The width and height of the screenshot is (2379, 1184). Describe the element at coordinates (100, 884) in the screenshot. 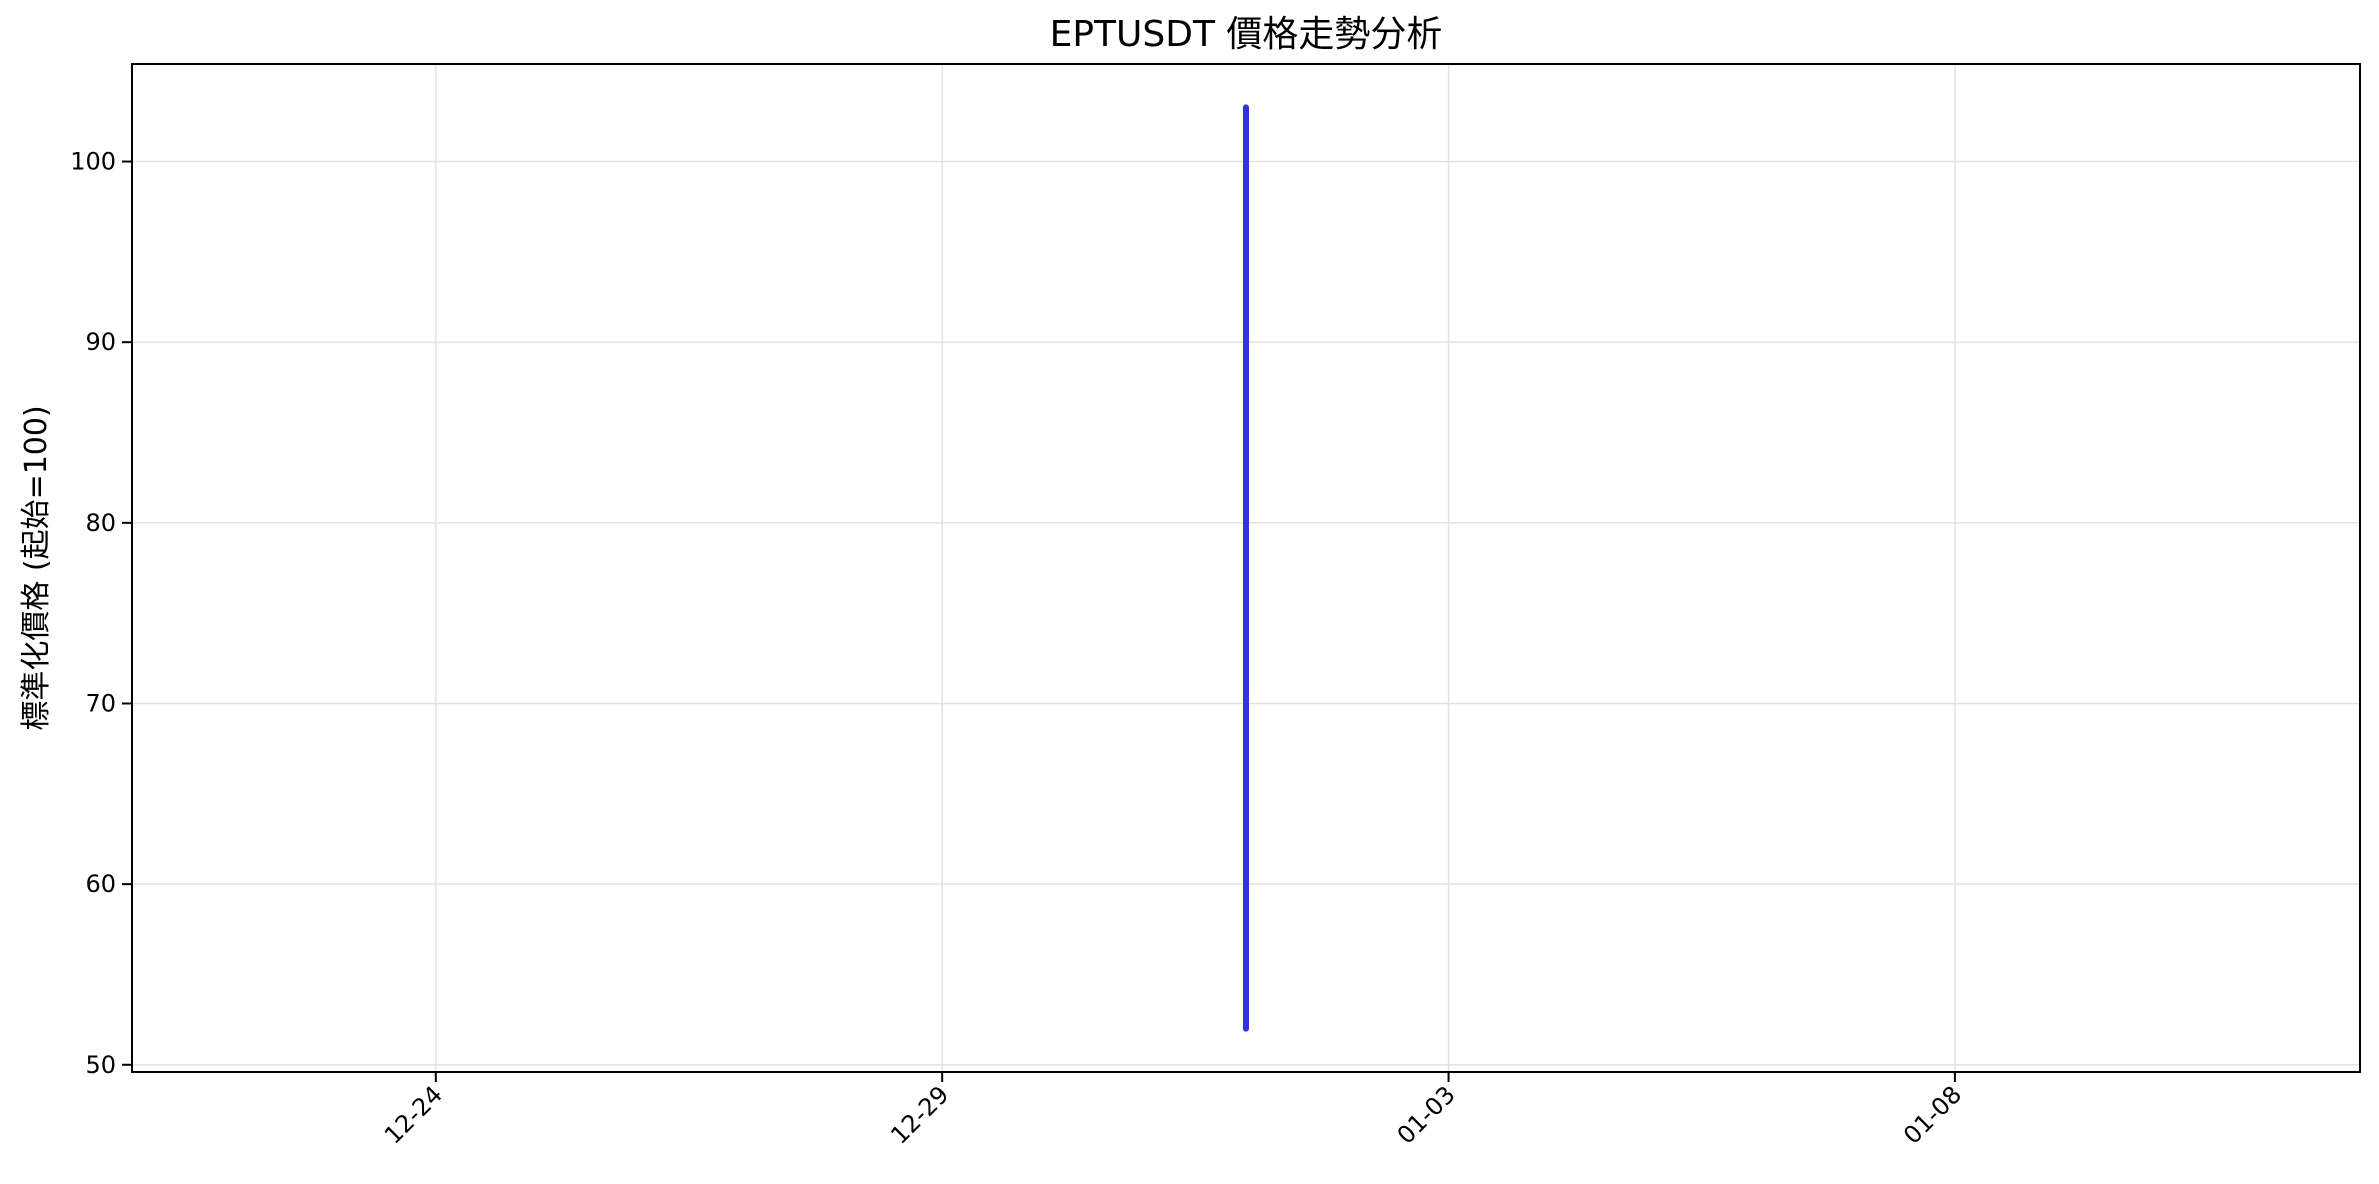

I see `y-tick-label: 60` at that location.